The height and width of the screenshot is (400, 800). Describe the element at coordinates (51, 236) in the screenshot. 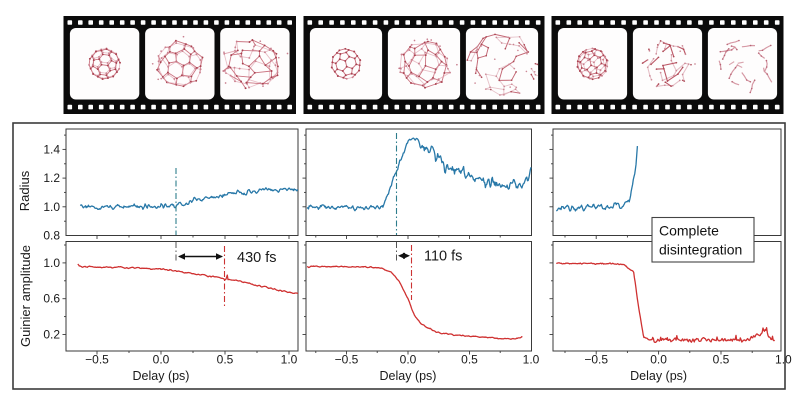

I see `svg-text: 0.8` at that location.